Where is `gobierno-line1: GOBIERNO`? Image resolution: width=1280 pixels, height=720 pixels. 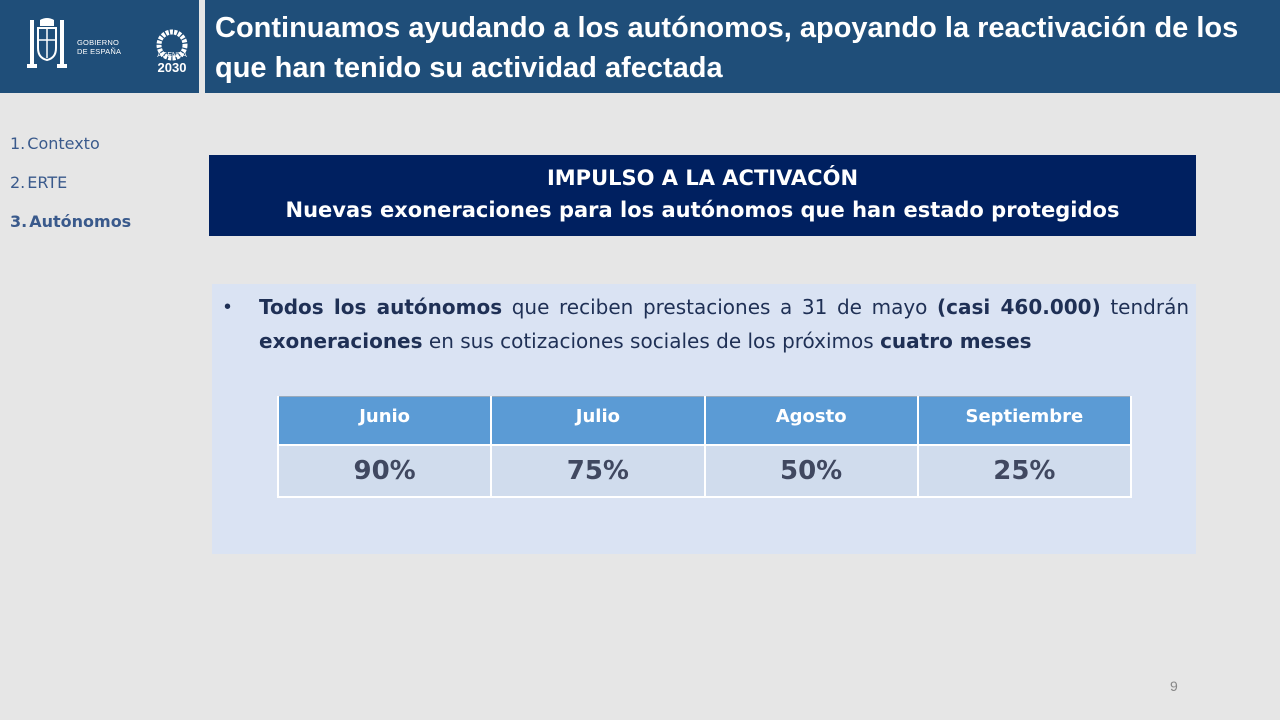
gobierno-line1: GOBIERNO is located at coordinates (98, 42).